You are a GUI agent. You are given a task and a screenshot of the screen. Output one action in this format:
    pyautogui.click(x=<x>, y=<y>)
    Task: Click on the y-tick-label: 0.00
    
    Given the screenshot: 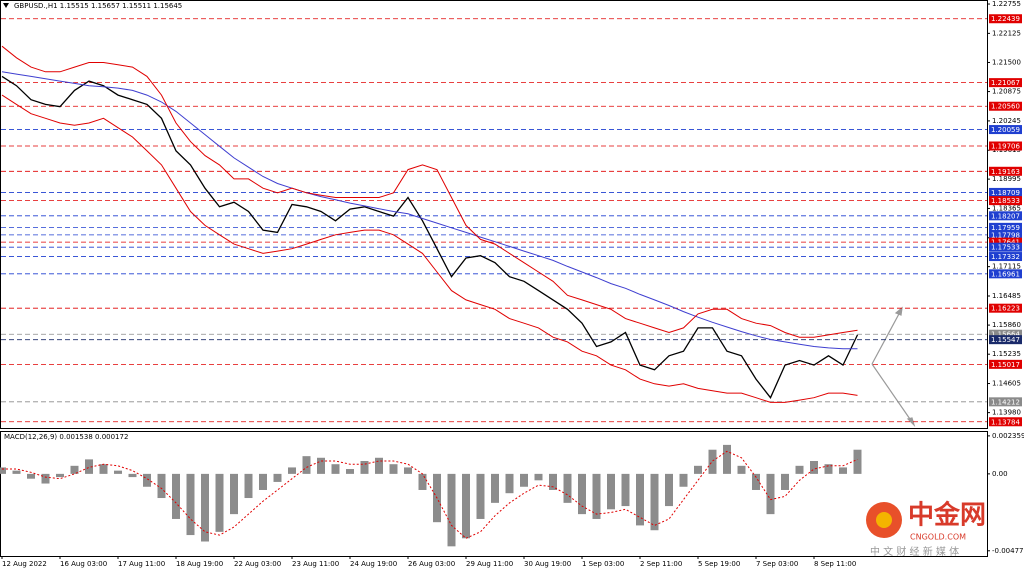 What is the action you would take?
    pyautogui.click(x=1000, y=474)
    